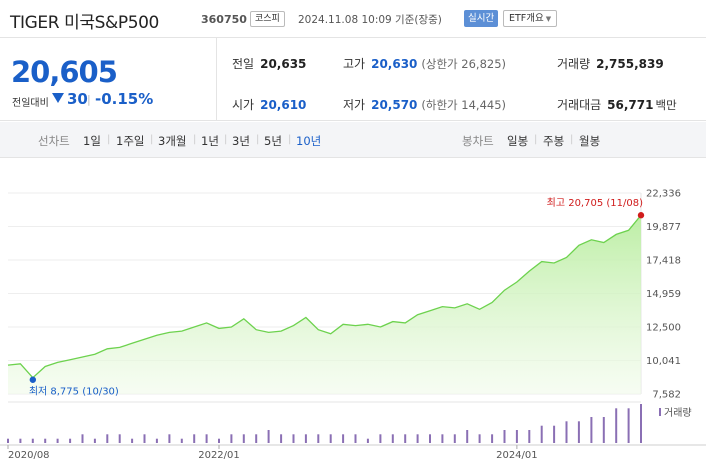 Image resolution: width=706 pixels, height=473 pixels. Describe the element at coordinates (349, 422) in the screenshot. I see `volume-layer: 거래량` at that location.